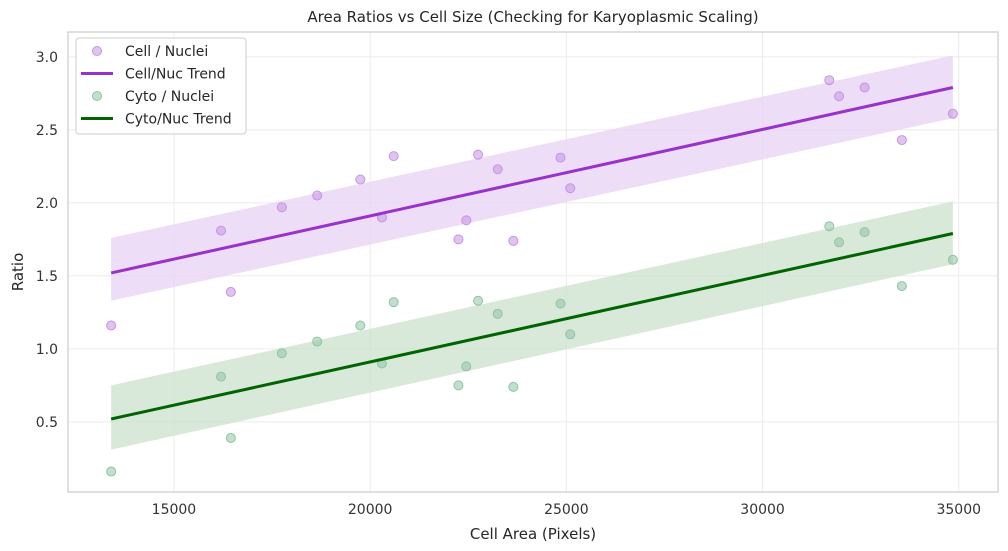  What do you see at coordinates (958, 510) in the screenshot?
I see `x-tick-label: 35000` at bounding box center [958, 510].